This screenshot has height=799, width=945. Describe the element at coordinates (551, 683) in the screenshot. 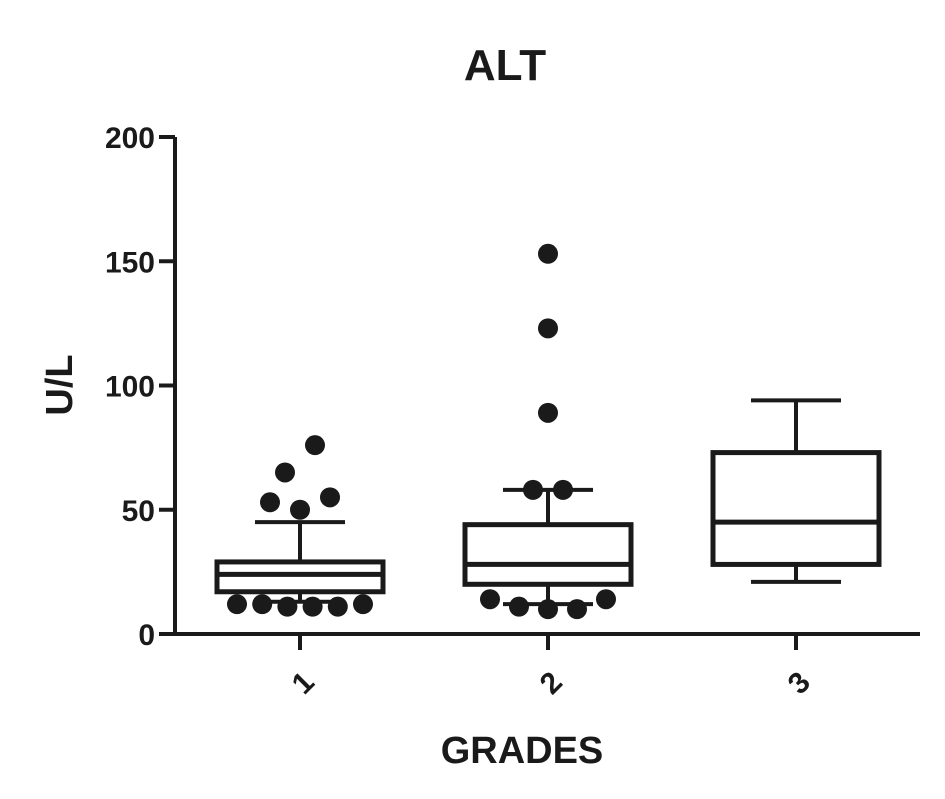

I see `x-tick-label: 2` at that location.